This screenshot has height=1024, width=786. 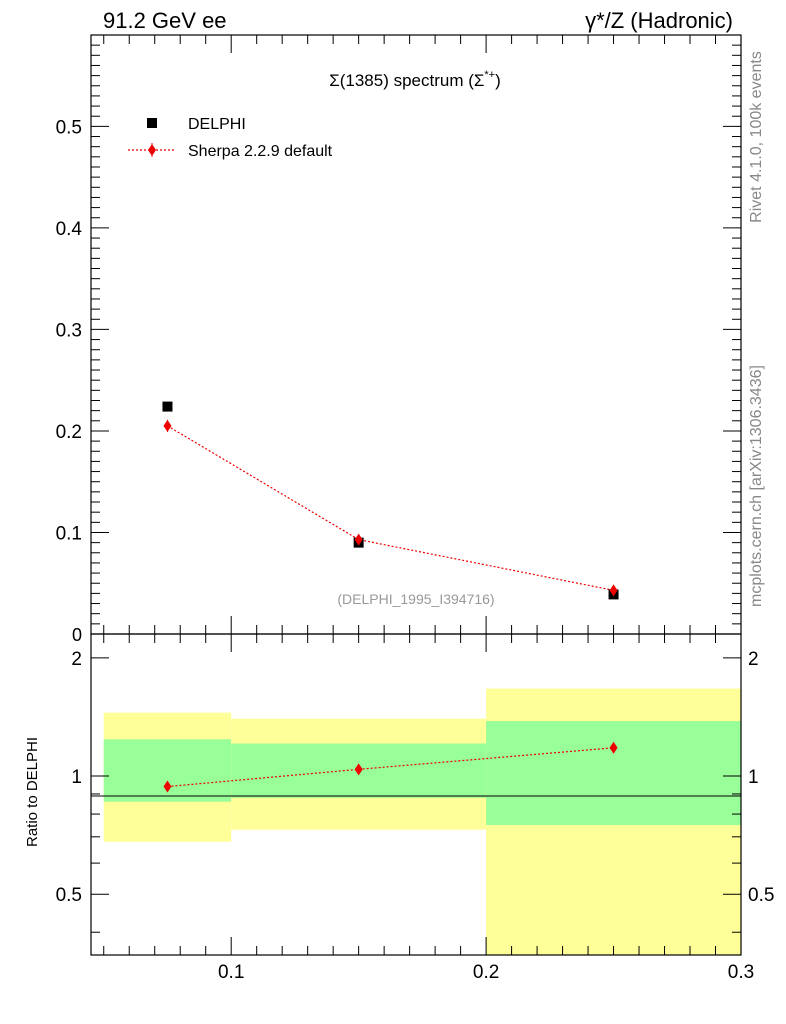 What do you see at coordinates (69, 127) in the screenshot?
I see `main-y-tick-label: 0.5` at bounding box center [69, 127].